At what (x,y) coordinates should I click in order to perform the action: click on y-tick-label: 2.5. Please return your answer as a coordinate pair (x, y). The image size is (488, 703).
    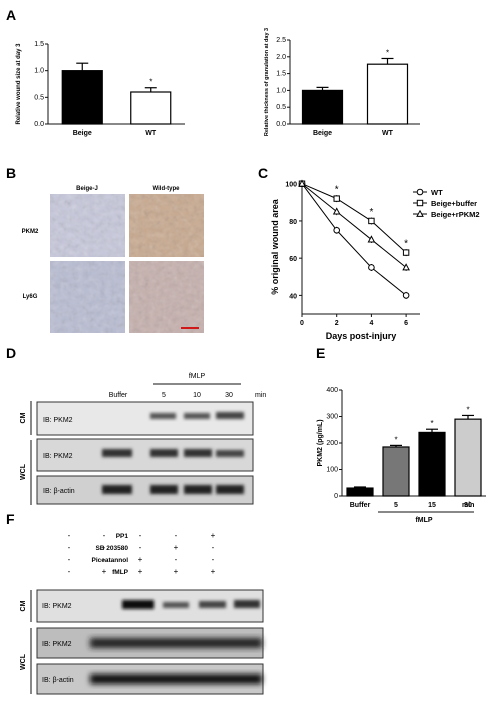
    Looking at the image, I should click on (281, 40).